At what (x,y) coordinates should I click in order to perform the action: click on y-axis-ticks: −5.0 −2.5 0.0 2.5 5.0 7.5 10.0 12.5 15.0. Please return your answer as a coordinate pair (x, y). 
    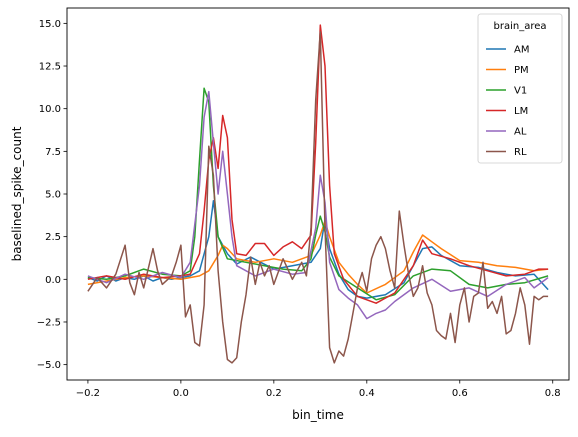
    Looking at the image, I should click on (52, 195).